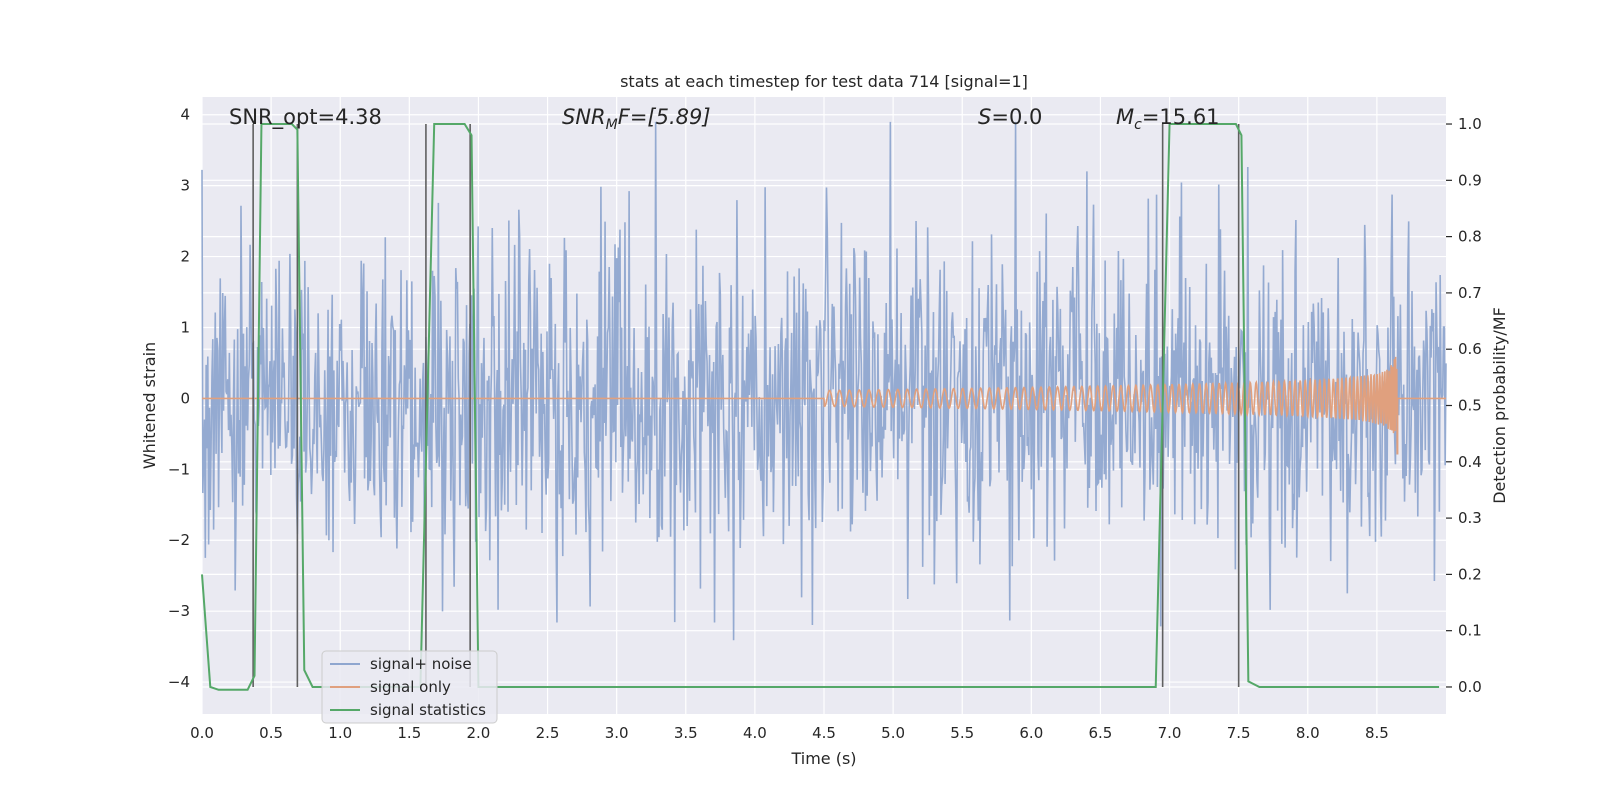 This screenshot has width=1600, height=800. I want to click on annotation-mc-sub: c, so click(1138, 125).